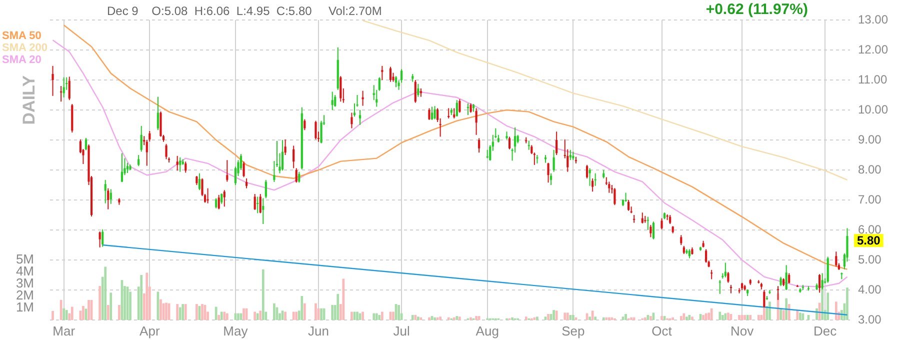 The image size is (900, 340). I want to click on x-tick-label: Oct, so click(662, 330).